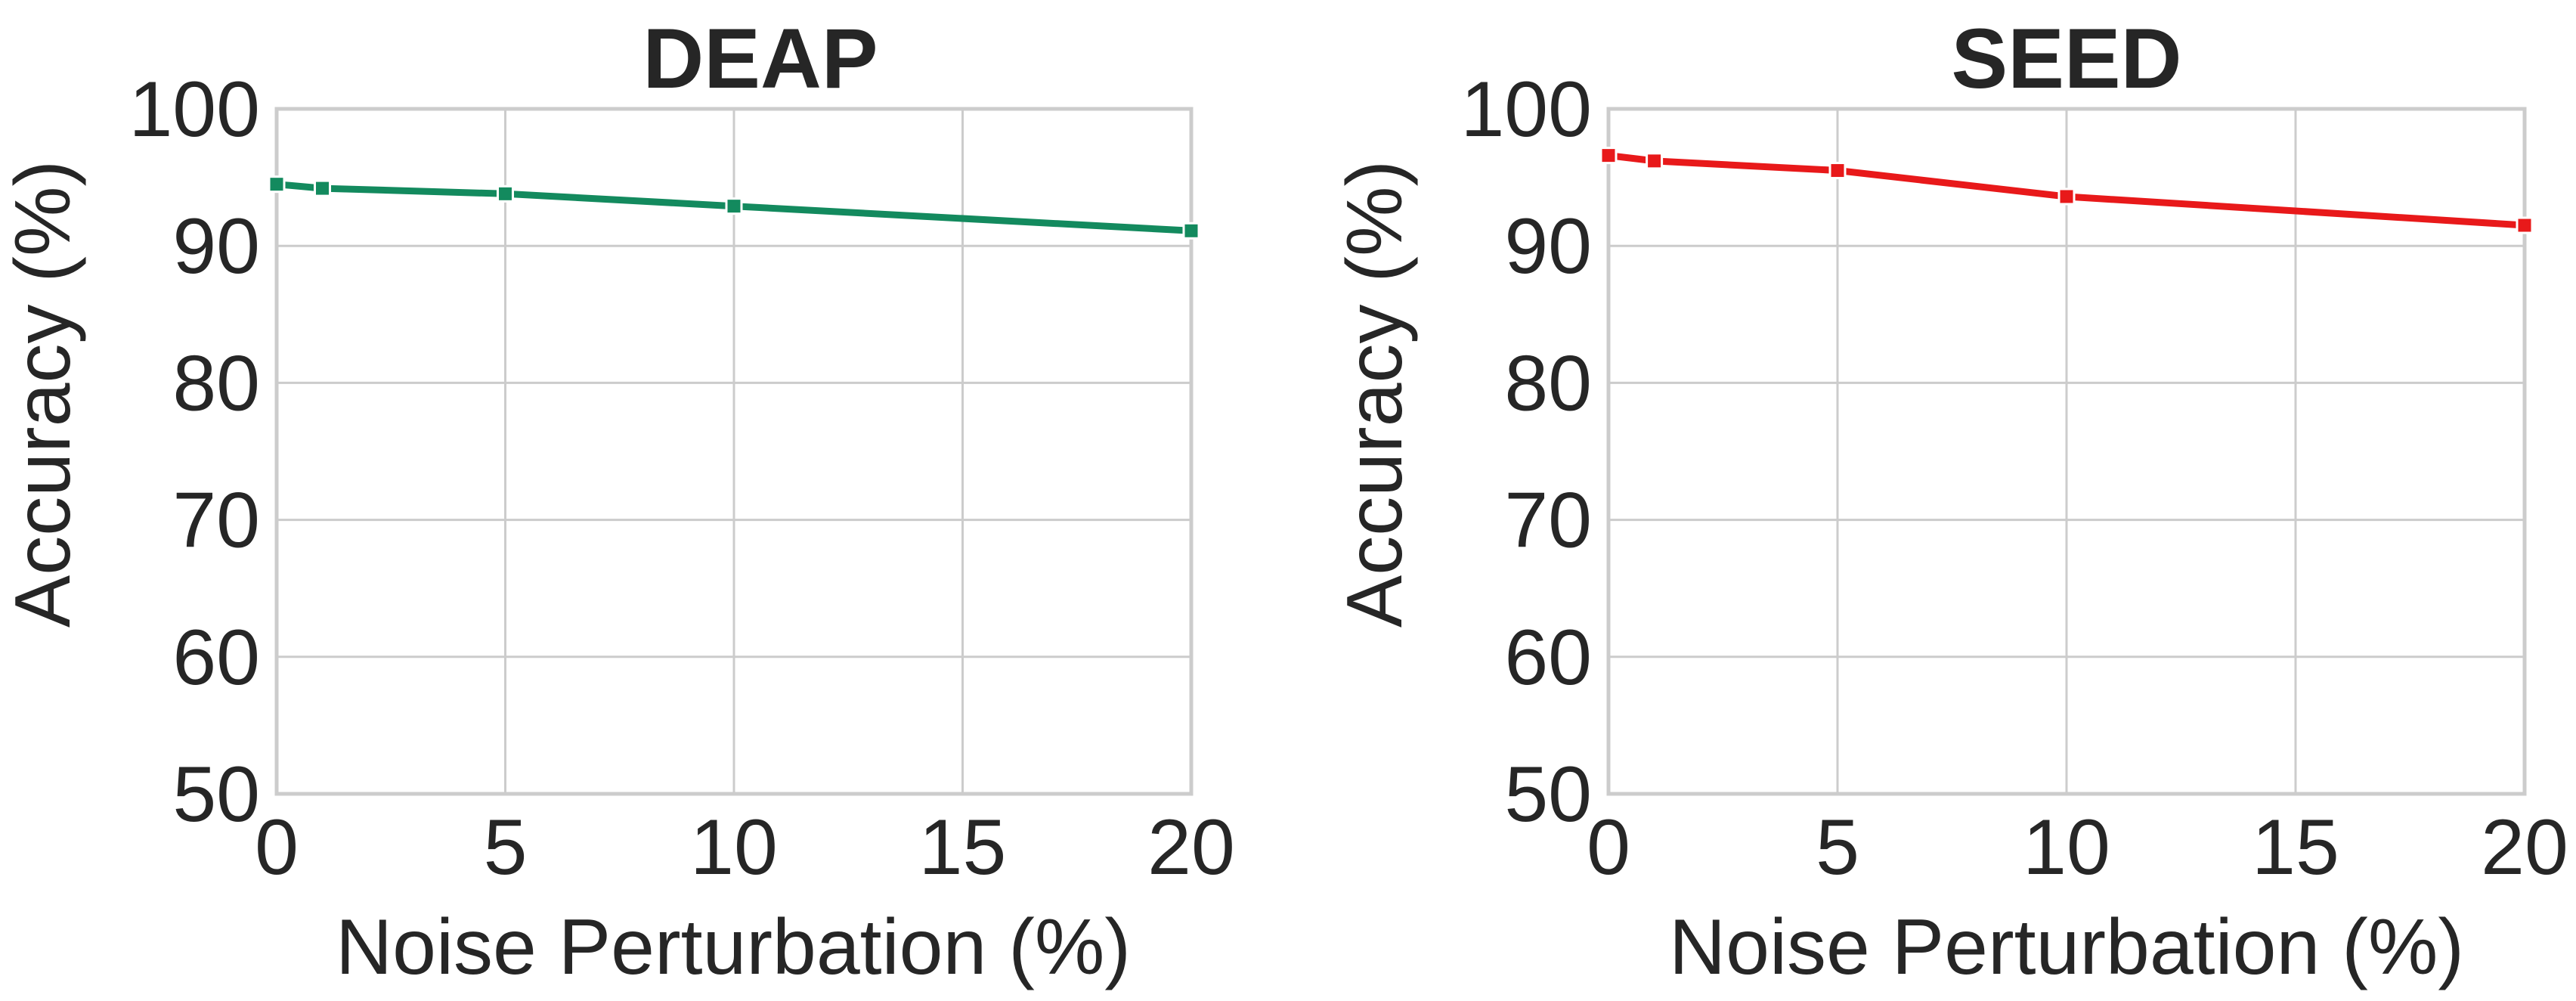  Describe the element at coordinates (2067, 58) in the screenshot. I see `chart-title: SEED` at that location.